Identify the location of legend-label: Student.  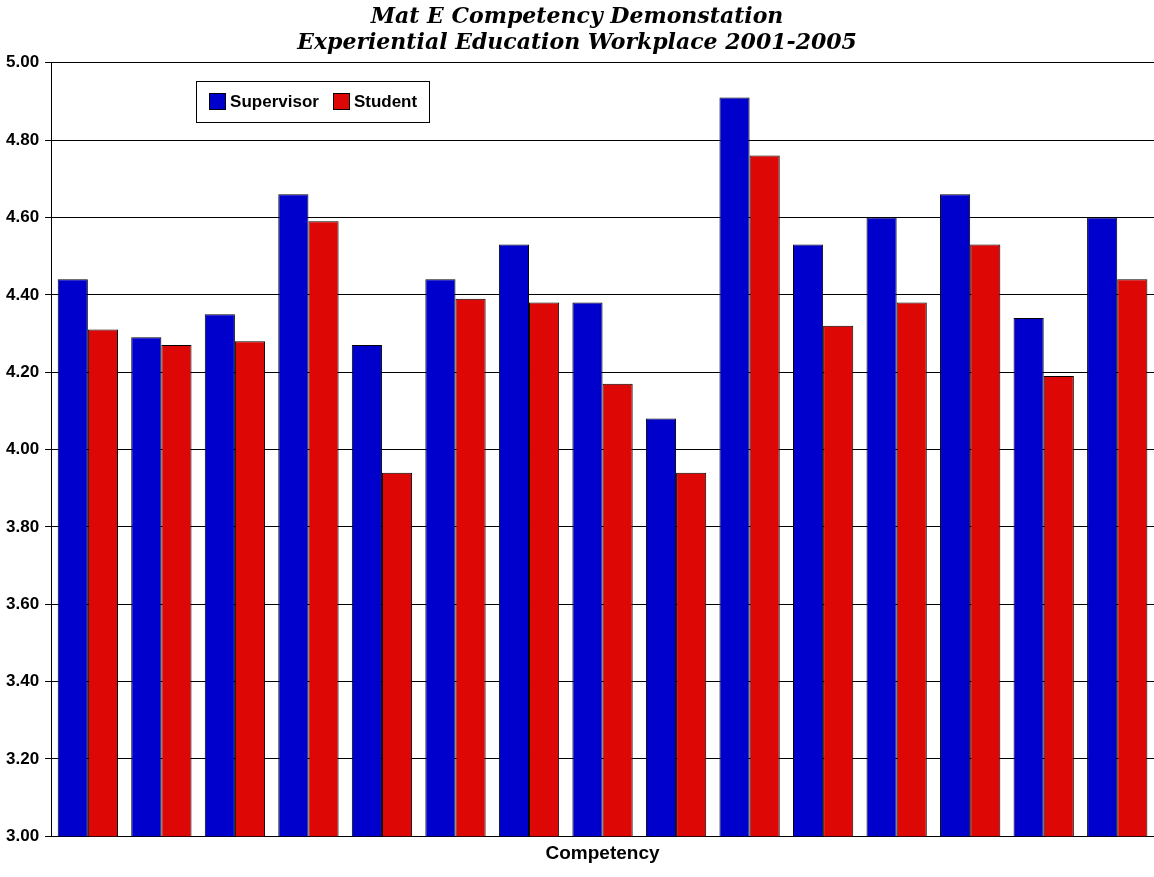
(385, 101).